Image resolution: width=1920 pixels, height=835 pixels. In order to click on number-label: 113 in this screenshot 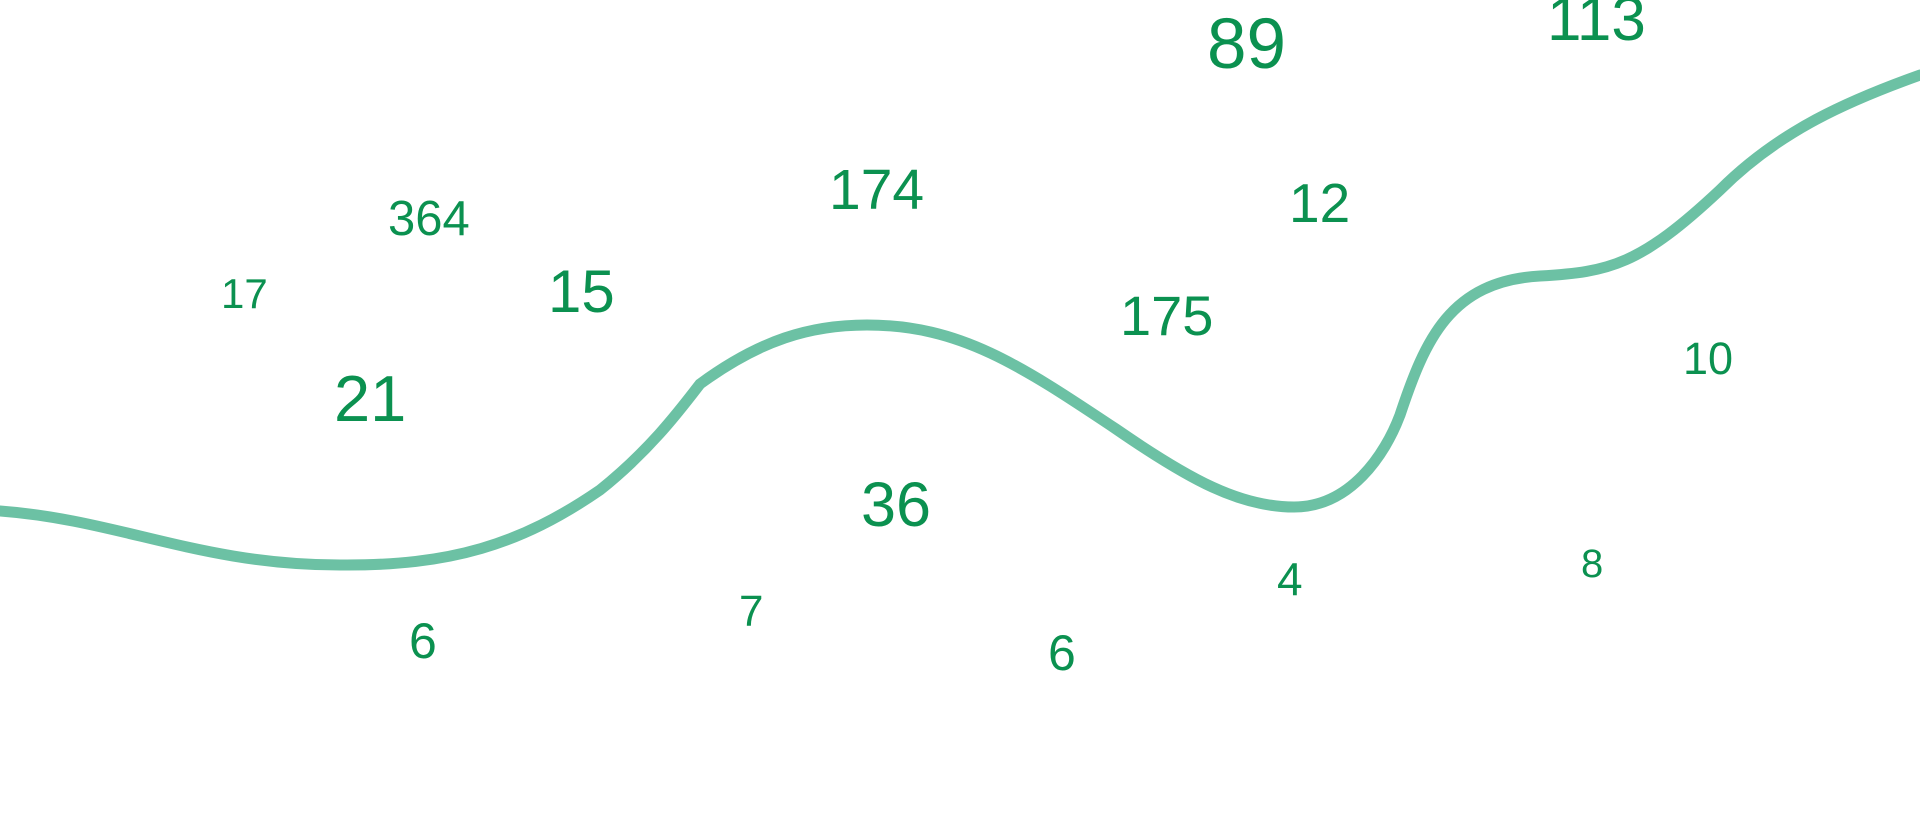, I will do `click(1596, 27)`.